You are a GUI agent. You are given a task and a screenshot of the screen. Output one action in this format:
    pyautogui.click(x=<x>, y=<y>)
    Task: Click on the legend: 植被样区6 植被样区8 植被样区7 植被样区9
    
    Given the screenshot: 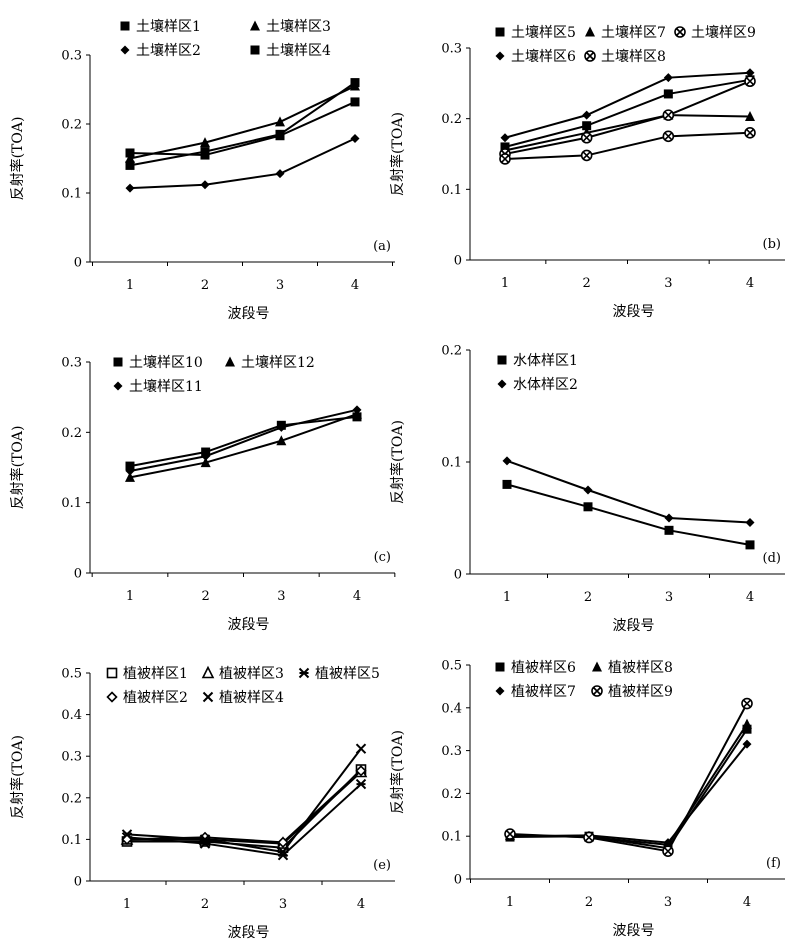 What is the action you would take?
    pyautogui.click(x=584, y=680)
    